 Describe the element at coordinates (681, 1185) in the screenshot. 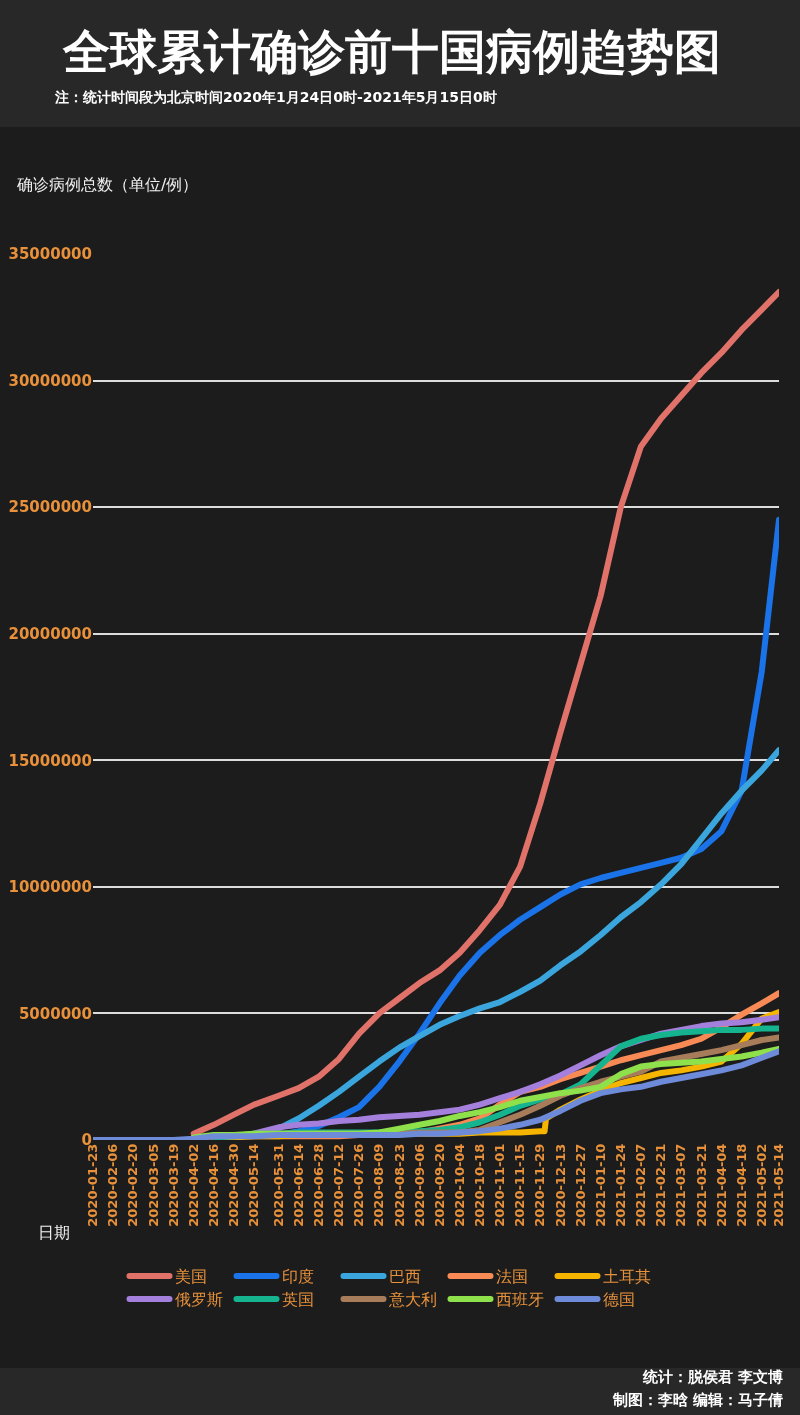

I see `x-tick-label: 2021-03-07` at that location.